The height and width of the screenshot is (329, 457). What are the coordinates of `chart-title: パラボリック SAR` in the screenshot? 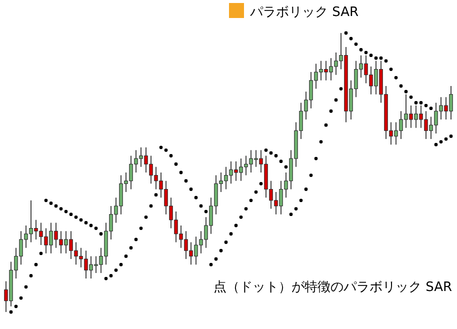 It's located at (304, 12).